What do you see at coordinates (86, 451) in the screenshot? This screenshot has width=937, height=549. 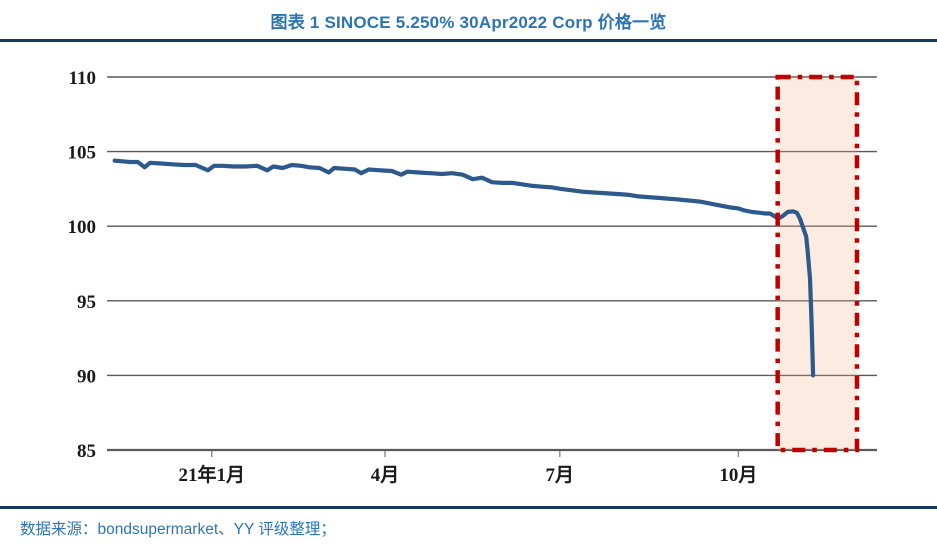 I see `y-tick-label: 85` at bounding box center [86, 451].